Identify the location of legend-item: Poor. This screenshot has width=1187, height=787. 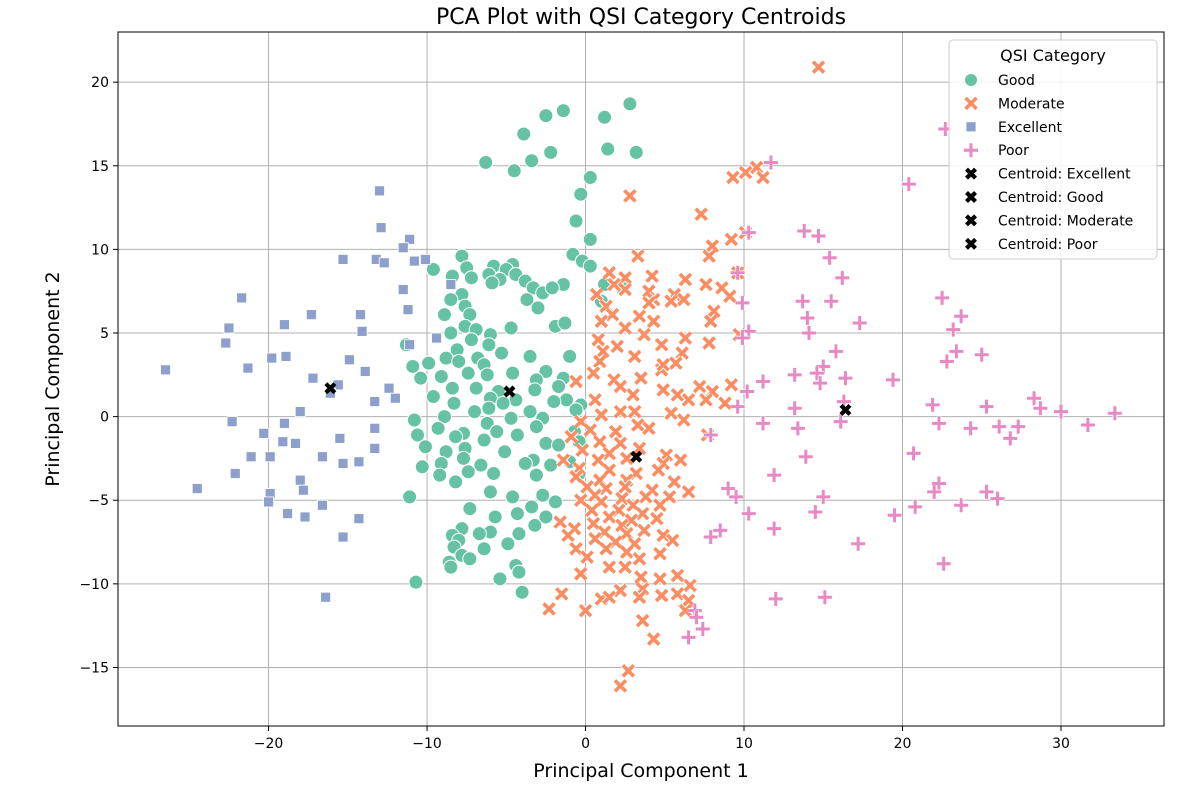
(996, 151).